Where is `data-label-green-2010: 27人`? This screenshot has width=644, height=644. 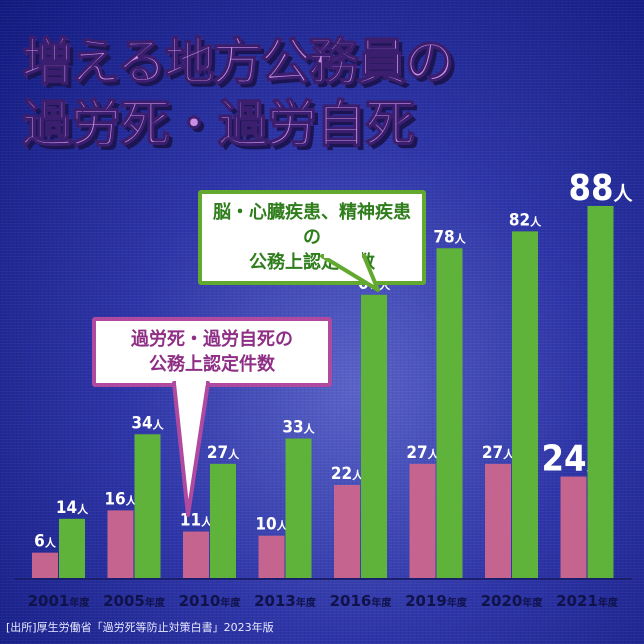
data-label-green-2010: 27人 is located at coordinates (223, 453).